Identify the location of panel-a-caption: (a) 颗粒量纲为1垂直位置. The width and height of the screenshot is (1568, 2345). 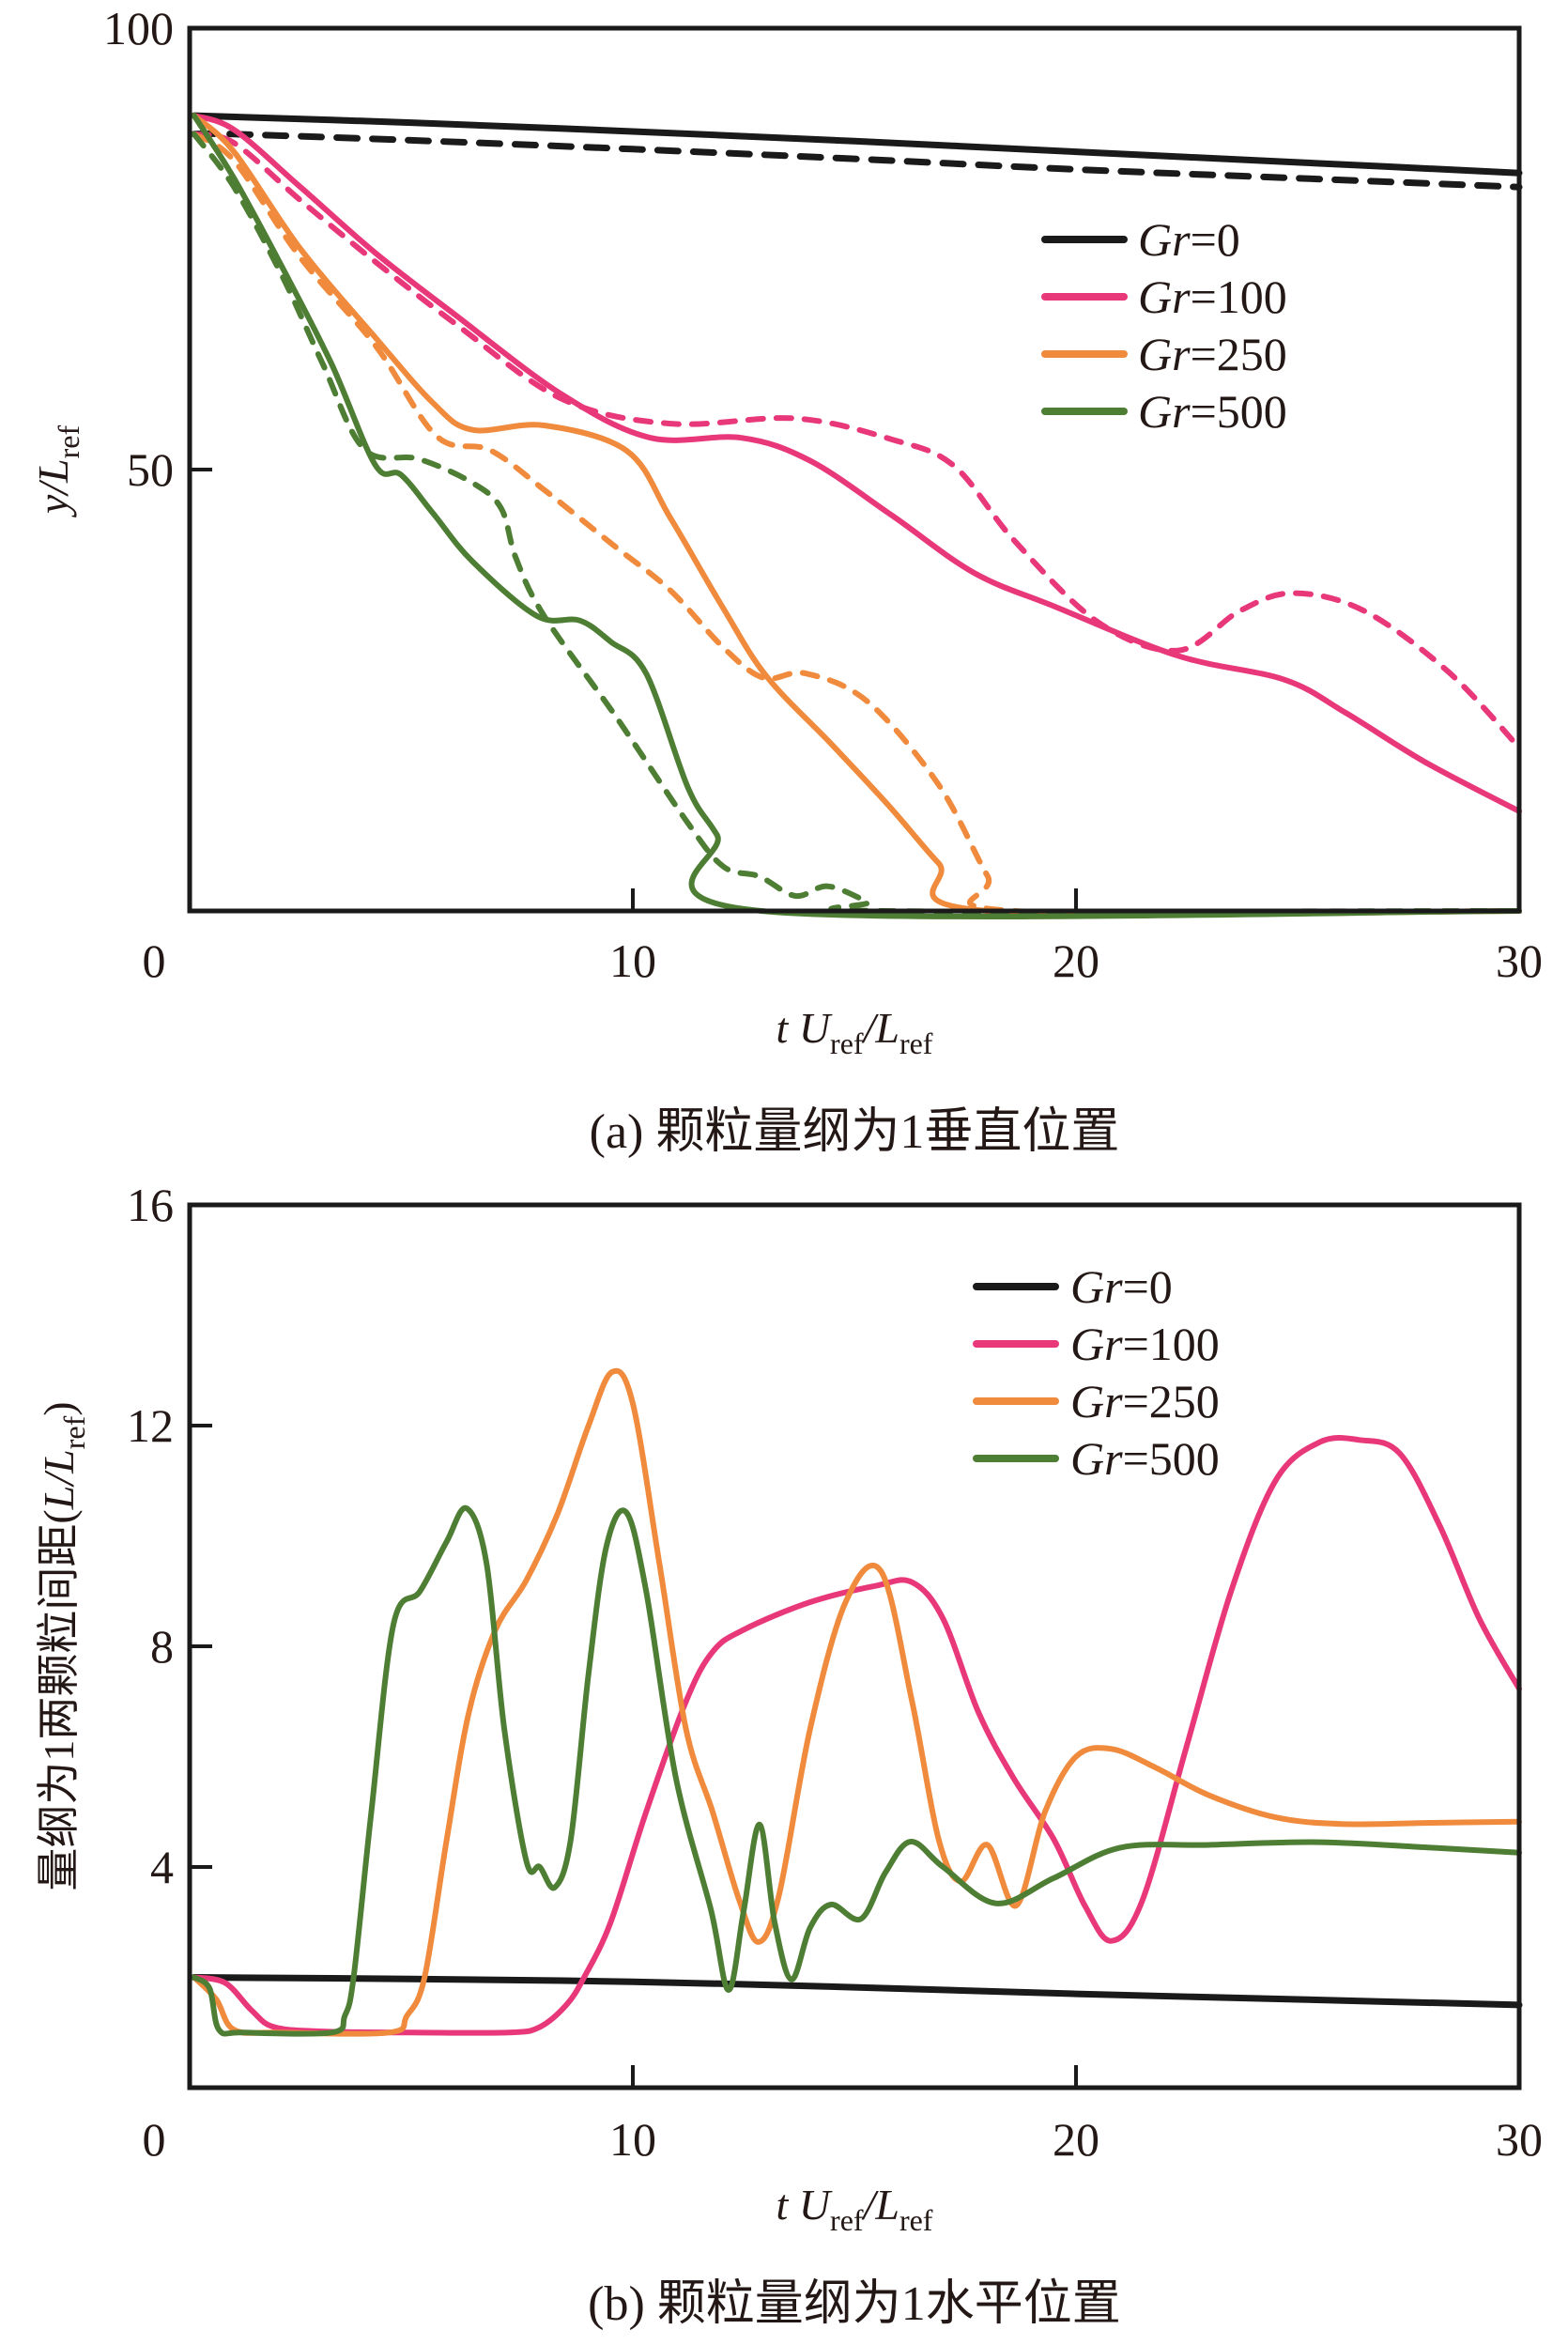
(855, 1132).